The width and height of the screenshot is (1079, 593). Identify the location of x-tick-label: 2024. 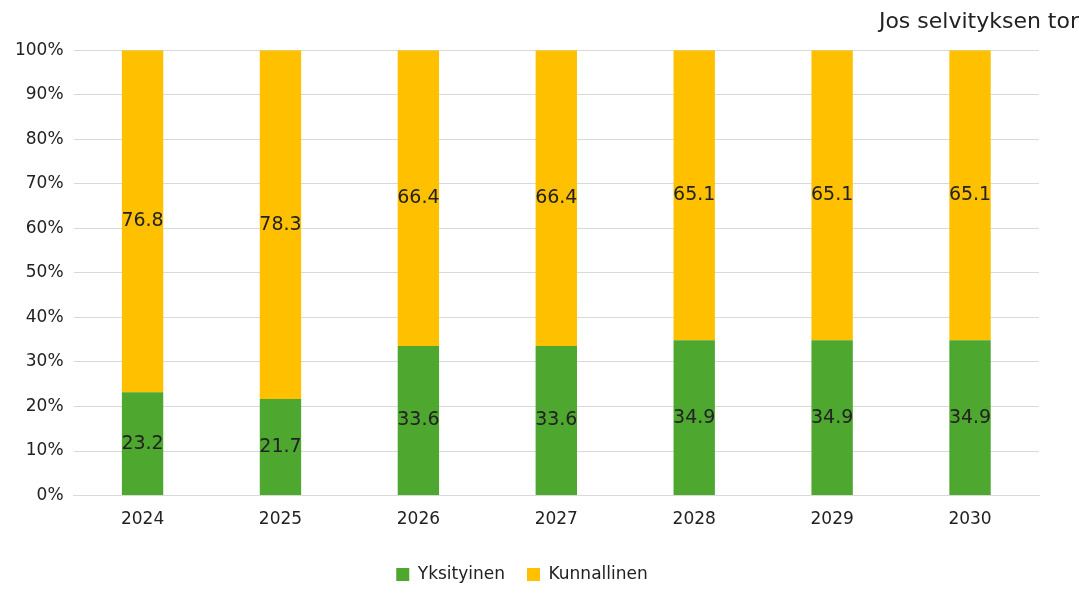
(142, 518).